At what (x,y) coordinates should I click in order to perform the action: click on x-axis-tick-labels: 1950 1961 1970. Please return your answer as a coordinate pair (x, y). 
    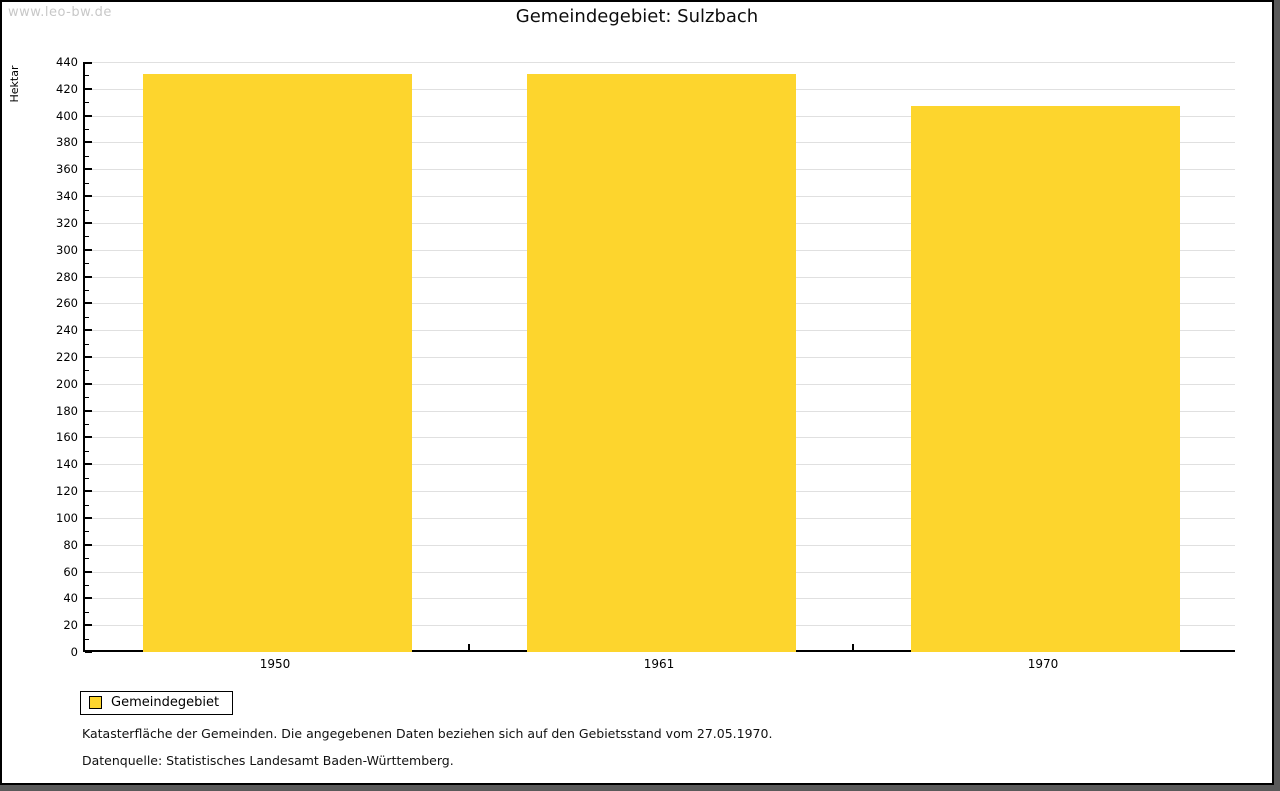
    Looking at the image, I should click on (659, 665).